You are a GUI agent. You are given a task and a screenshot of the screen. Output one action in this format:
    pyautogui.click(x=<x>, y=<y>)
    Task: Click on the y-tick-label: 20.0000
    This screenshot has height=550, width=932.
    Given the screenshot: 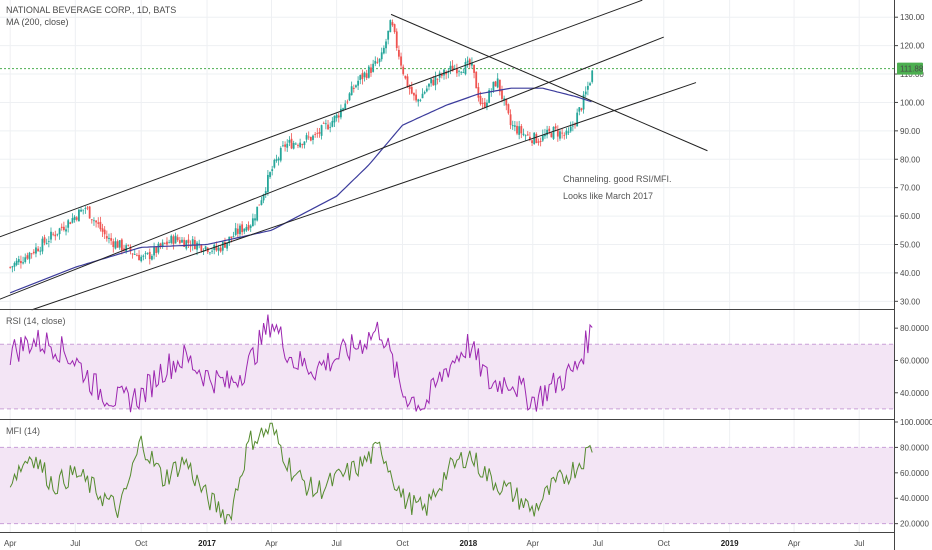 What is the action you would take?
    pyautogui.click(x=914, y=524)
    